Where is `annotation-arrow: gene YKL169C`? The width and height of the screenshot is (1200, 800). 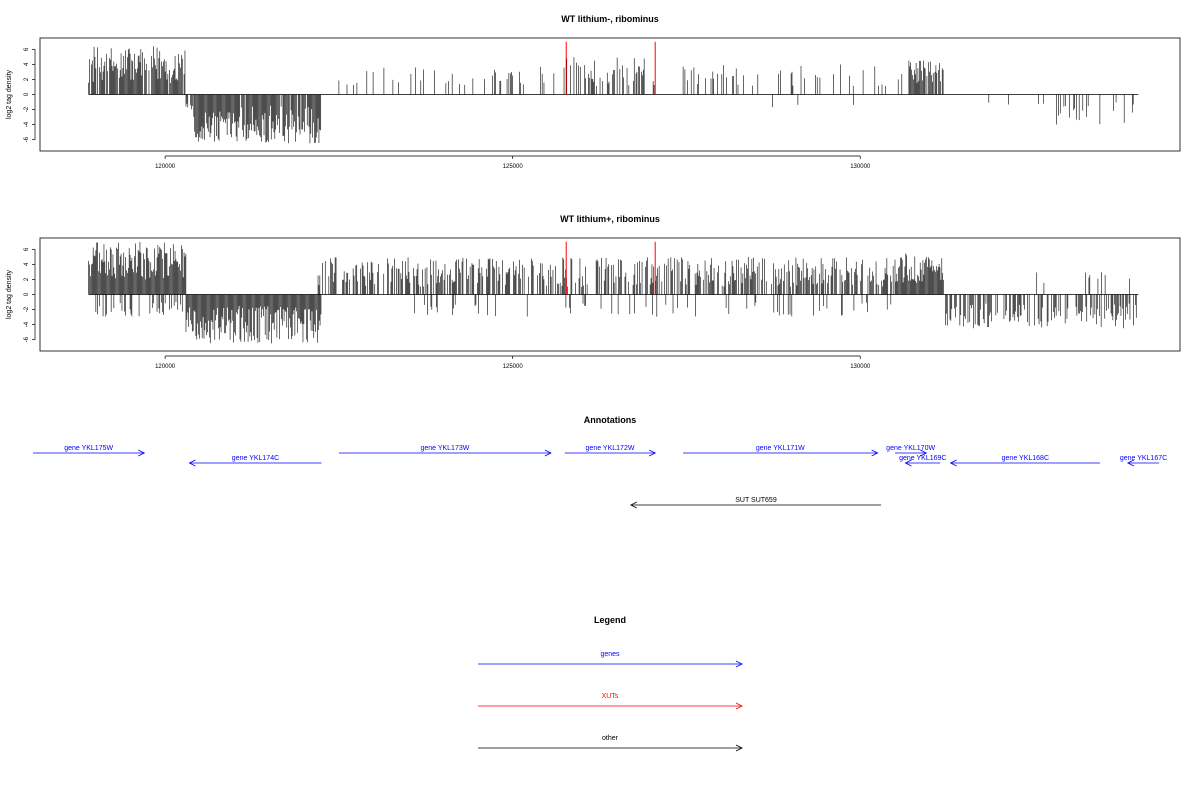
annotation-arrow: gene YKL169C is located at coordinates (922, 461).